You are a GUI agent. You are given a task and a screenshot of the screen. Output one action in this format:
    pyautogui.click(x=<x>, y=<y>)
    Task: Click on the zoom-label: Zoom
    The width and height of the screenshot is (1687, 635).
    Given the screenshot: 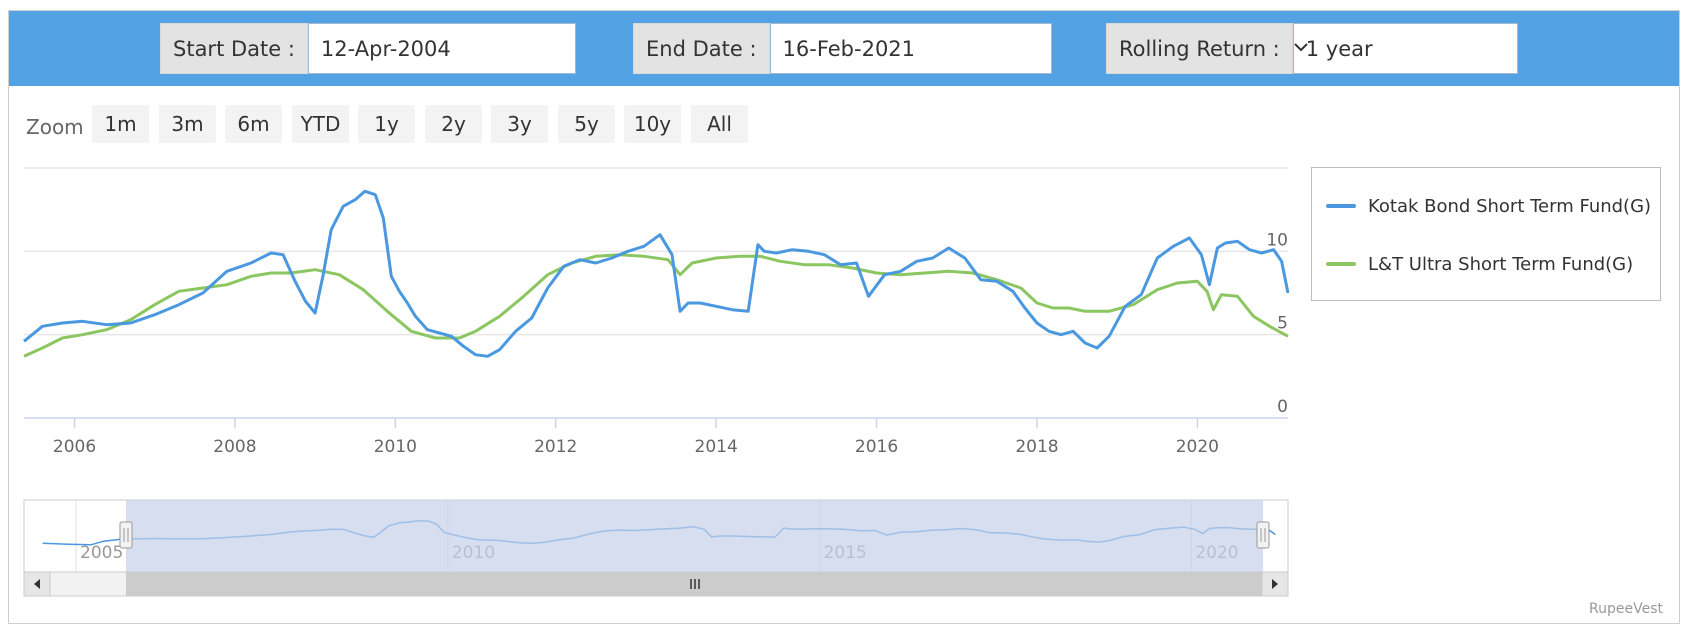 What is the action you would take?
    pyautogui.click(x=55, y=127)
    